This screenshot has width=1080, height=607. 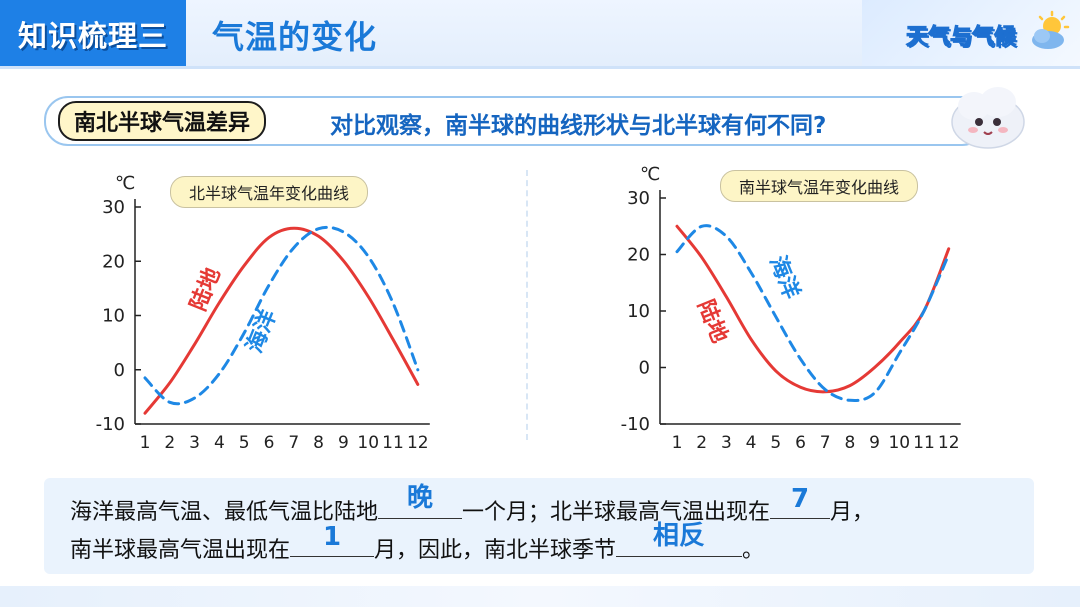 I want to click on question-tag: 南北半球气温差异, so click(x=162, y=121).